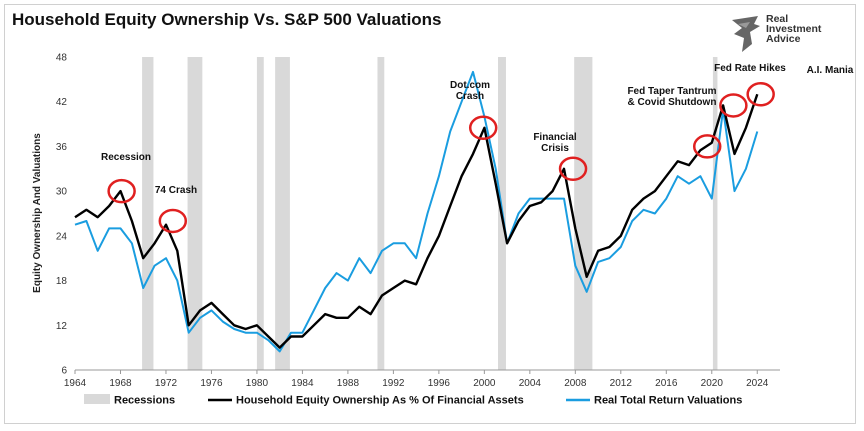  Describe the element at coordinates (777, 19) in the screenshot. I see `logo-line-1: Real` at that location.